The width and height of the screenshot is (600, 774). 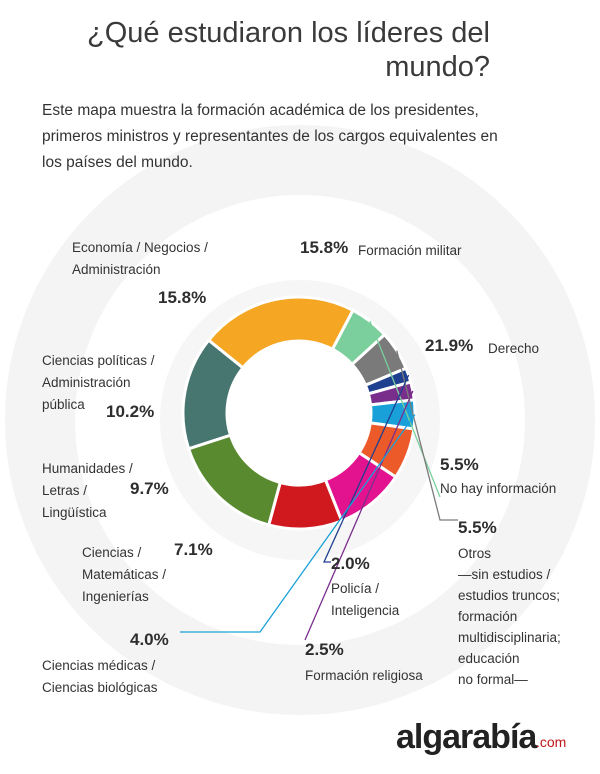 What do you see at coordinates (324, 649) in the screenshot?
I see `value-label-religiosa: 2.5%` at bounding box center [324, 649].